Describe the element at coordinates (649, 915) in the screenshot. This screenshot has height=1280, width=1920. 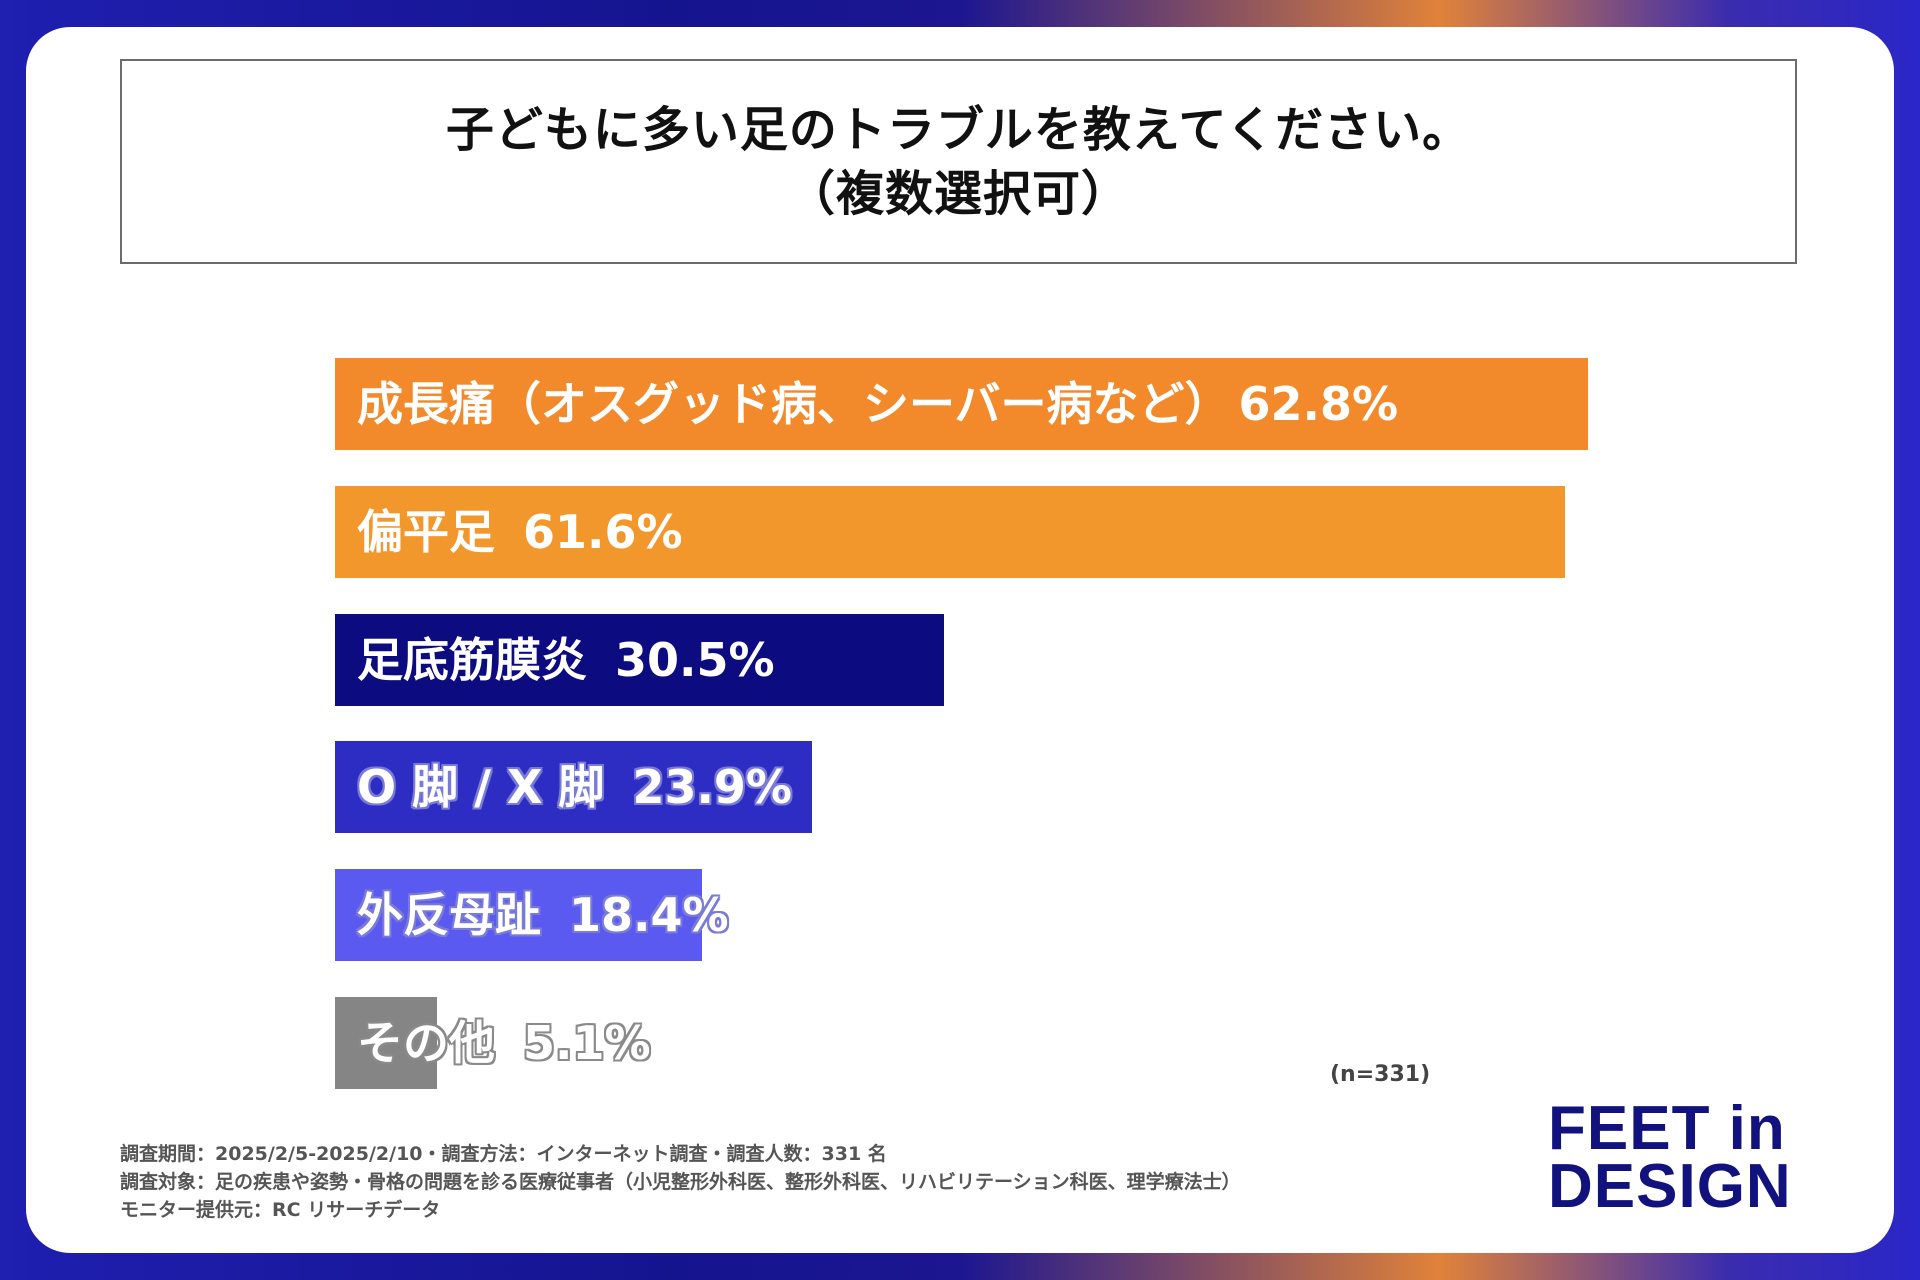
I see `bar-value-label: 18.4%` at that location.